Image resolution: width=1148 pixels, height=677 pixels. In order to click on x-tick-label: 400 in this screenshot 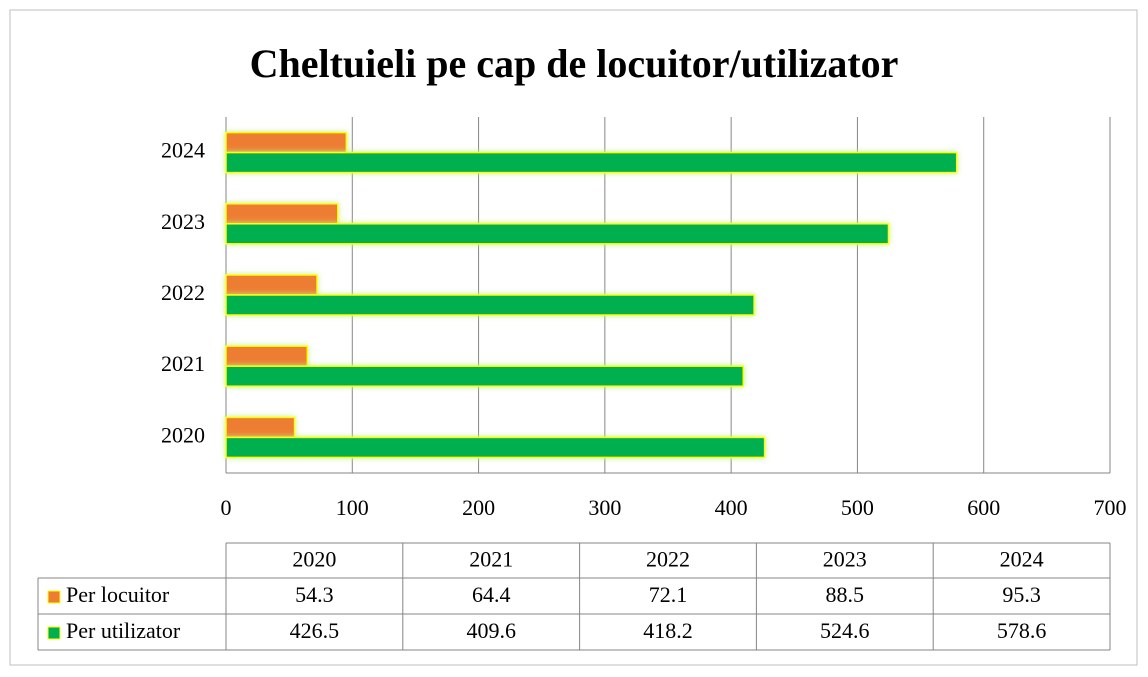, I will do `click(731, 507)`.